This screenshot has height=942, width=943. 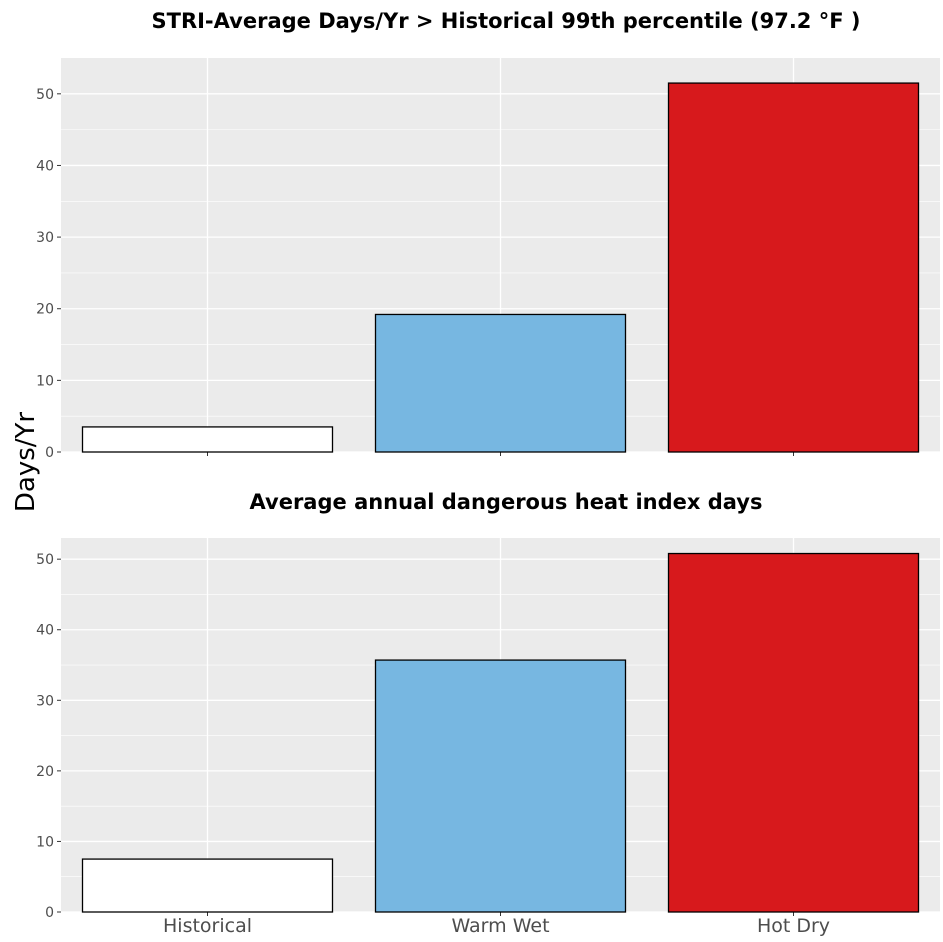 What do you see at coordinates (500, 926) in the screenshot?
I see `x-tick-label: Warm Wet` at bounding box center [500, 926].